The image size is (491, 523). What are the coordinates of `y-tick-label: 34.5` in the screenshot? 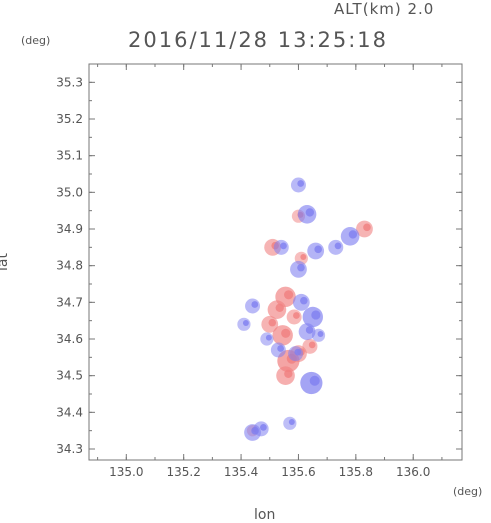 It's located at (69, 376).